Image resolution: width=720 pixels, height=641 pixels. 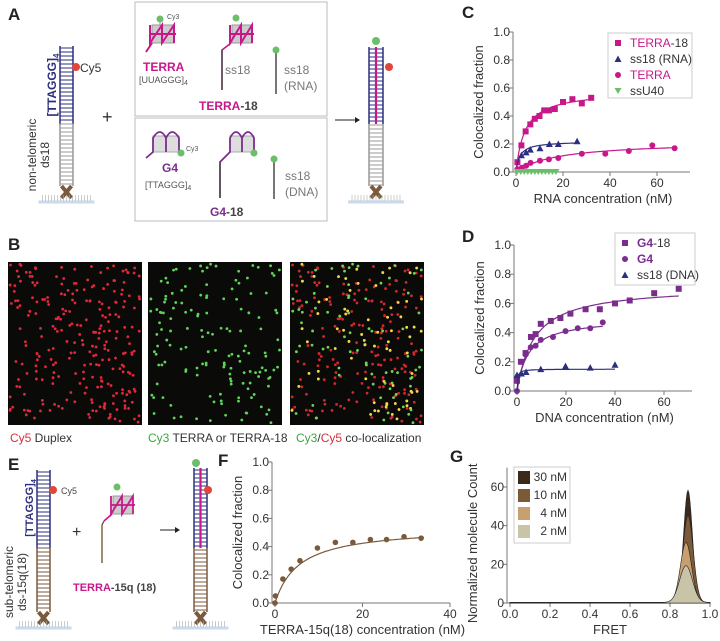 What do you see at coordinates (500, 603) in the screenshot?
I see `y-tick-label: 0` at bounding box center [500, 603].